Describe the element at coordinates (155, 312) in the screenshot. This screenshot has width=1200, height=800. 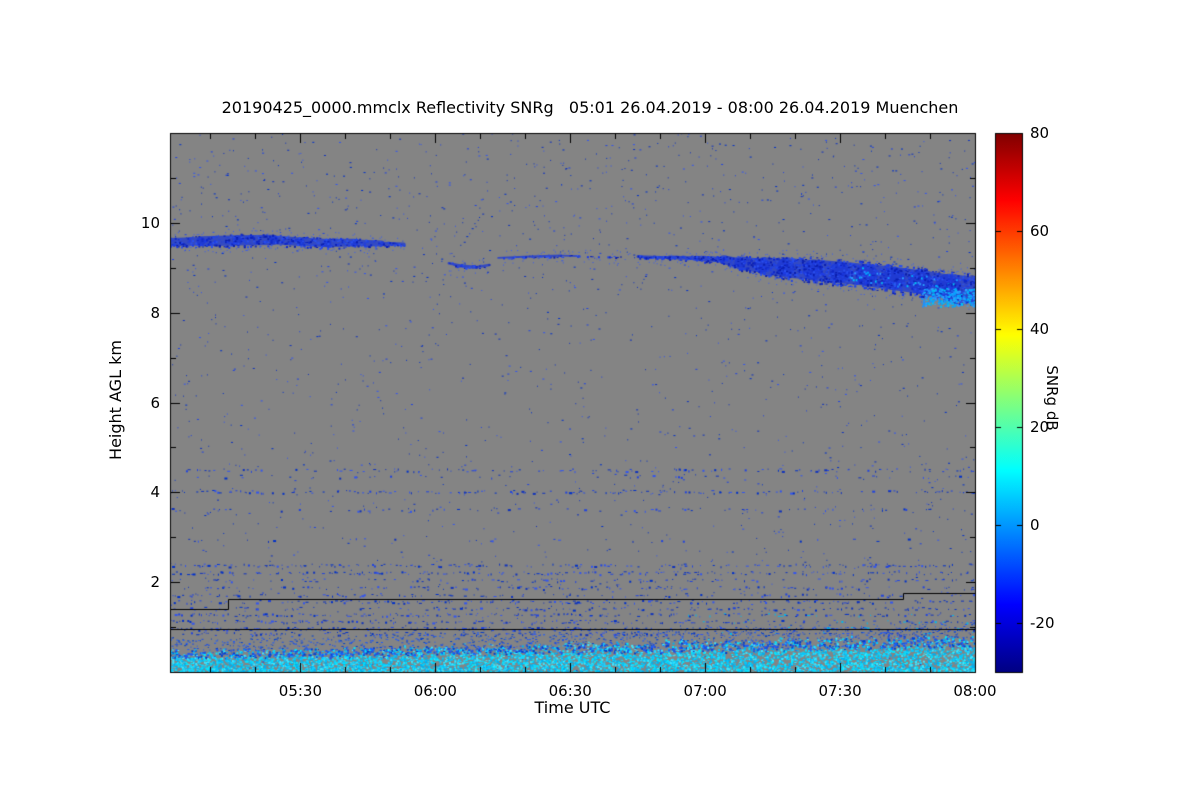
I see `y-tick-label: 8` at that location.